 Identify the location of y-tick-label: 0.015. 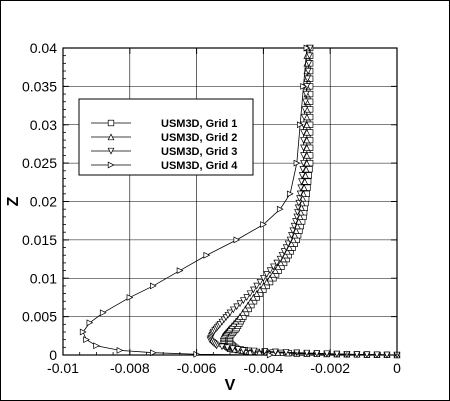
(39, 240).